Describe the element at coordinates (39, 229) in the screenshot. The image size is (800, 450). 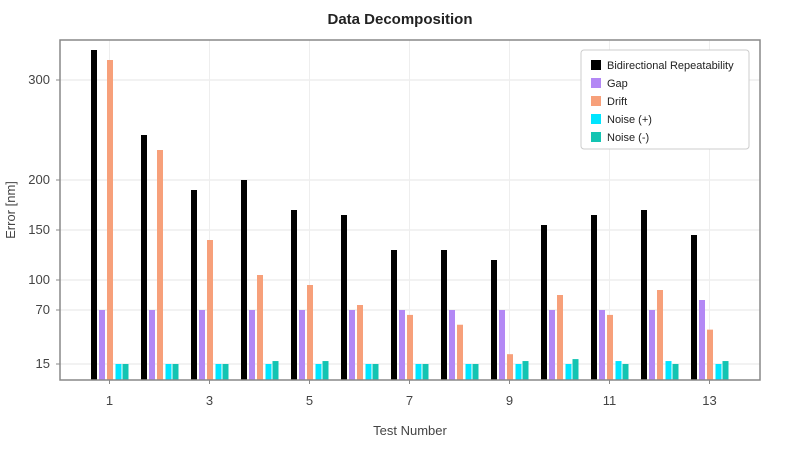
I see `y-tick-label: 150` at that location.